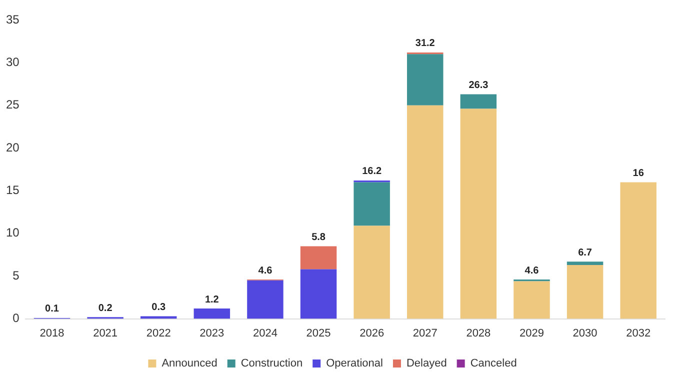 This screenshot has height=379, width=680. What do you see at coordinates (531, 333) in the screenshot?
I see `x-tick-label: 2029` at bounding box center [531, 333].